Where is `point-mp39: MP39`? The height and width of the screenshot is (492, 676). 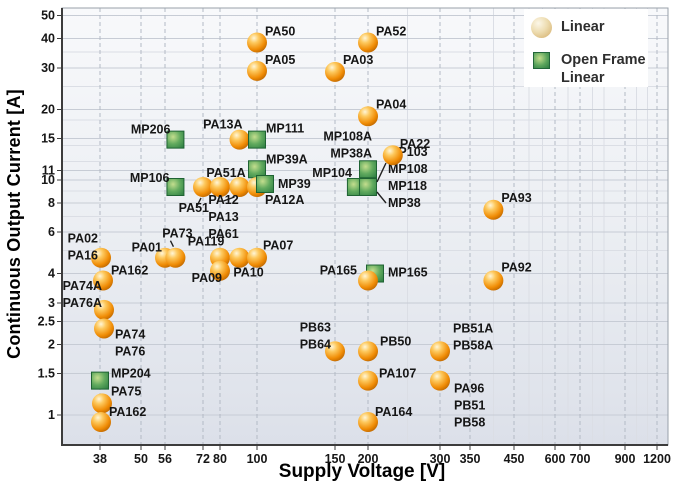 point-mp39: MP39 is located at coordinates (283, 184).